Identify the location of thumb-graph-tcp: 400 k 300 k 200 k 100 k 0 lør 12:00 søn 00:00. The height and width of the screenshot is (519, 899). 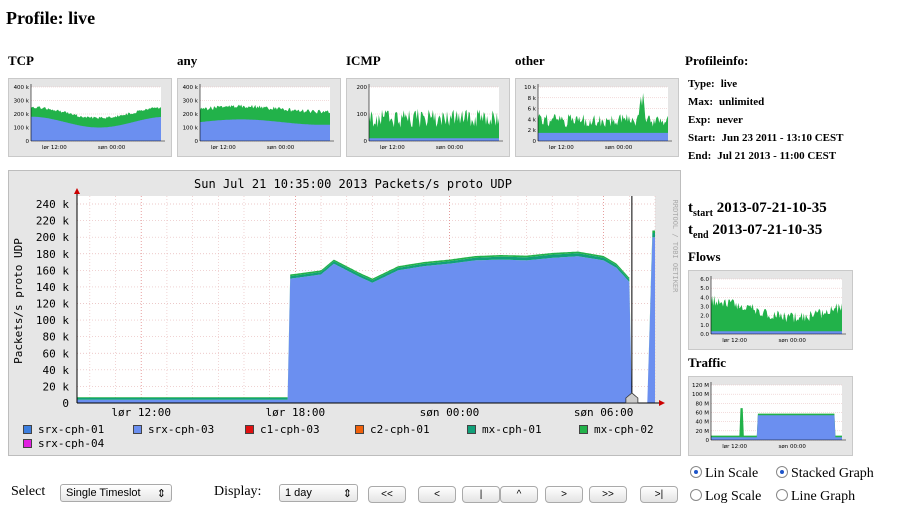
(90, 117).